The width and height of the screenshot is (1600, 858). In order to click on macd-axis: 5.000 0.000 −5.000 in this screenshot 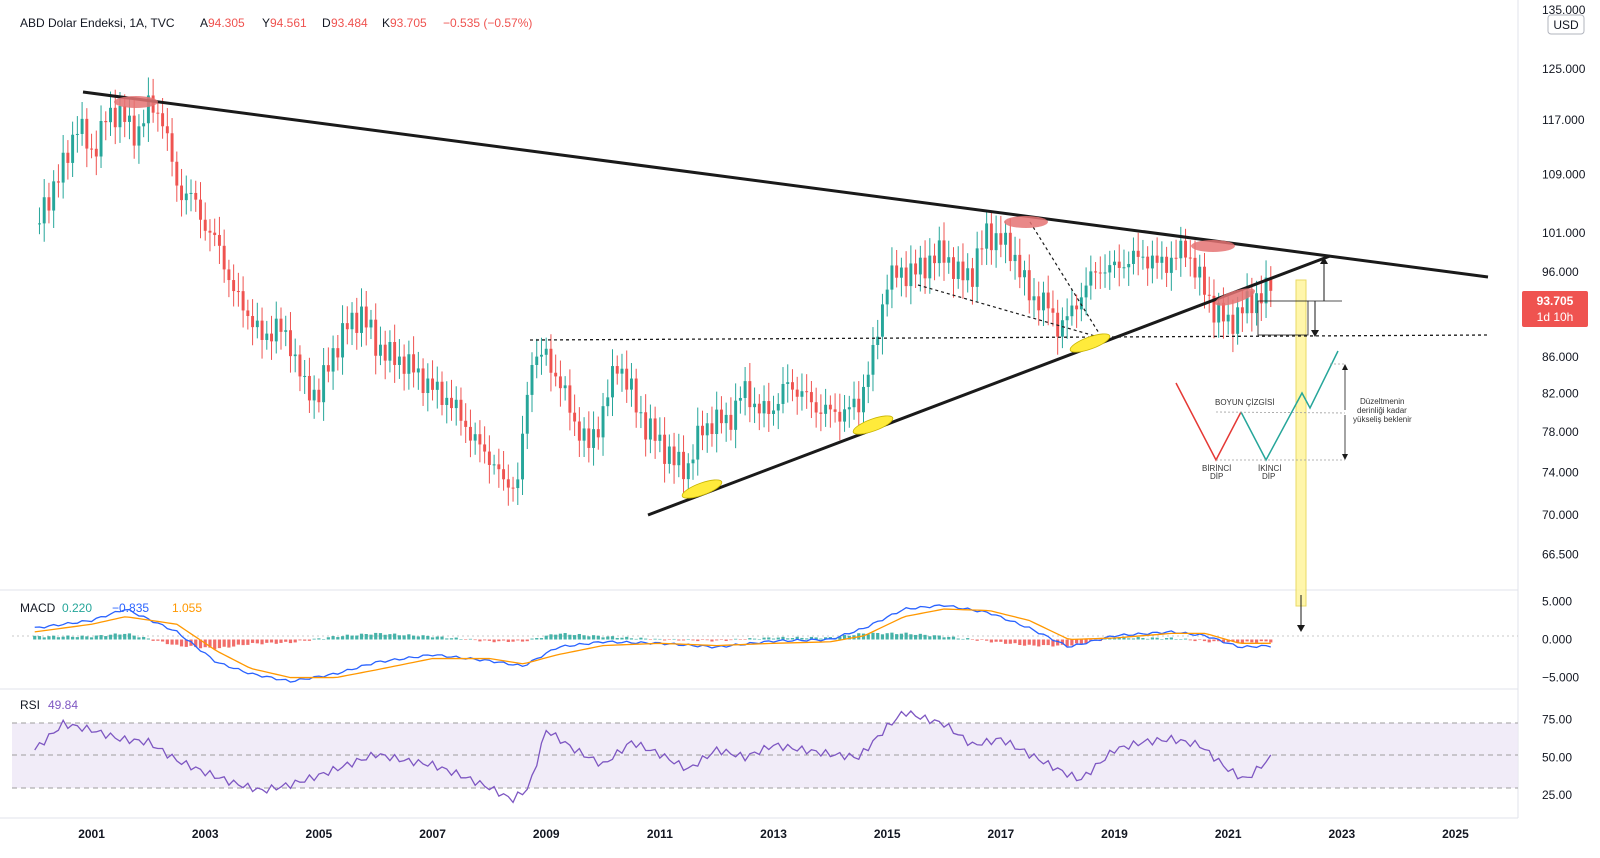, I will do `click(1560, 639)`.